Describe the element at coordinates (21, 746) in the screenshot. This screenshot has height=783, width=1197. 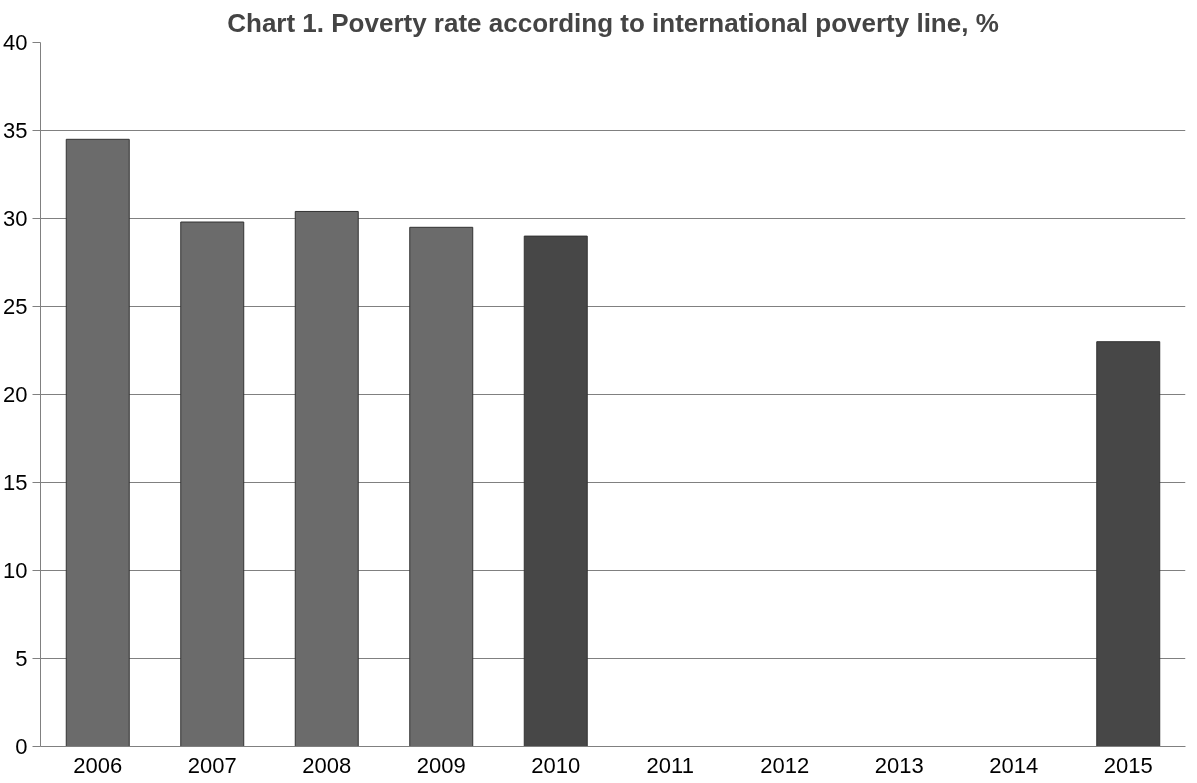
I see `y-tick-label: 0` at that location.